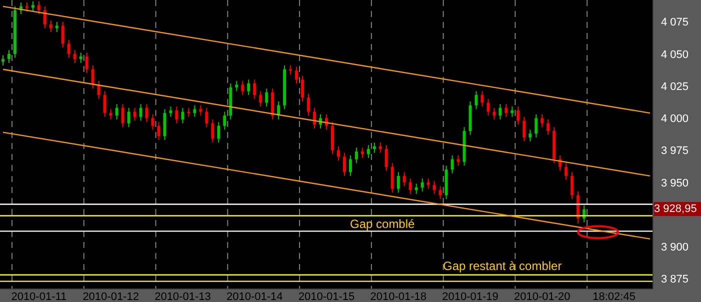 The image size is (701, 302). What do you see at coordinates (675, 119) in the screenshot?
I see `y-tick-label: 4 000` at bounding box center [675, 119].